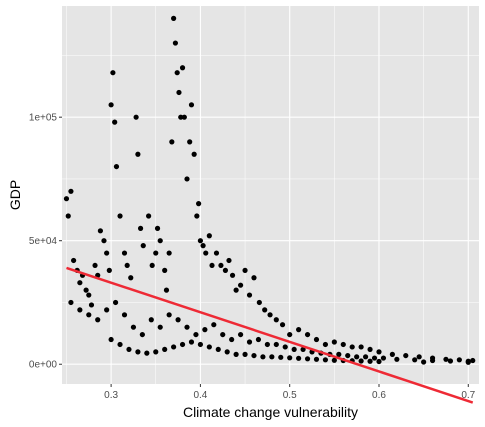  What do you see at coordinates (43, 241) in the screenshot?
I see `y-tick-label: 5e+04` at bounding box center [43, 241].